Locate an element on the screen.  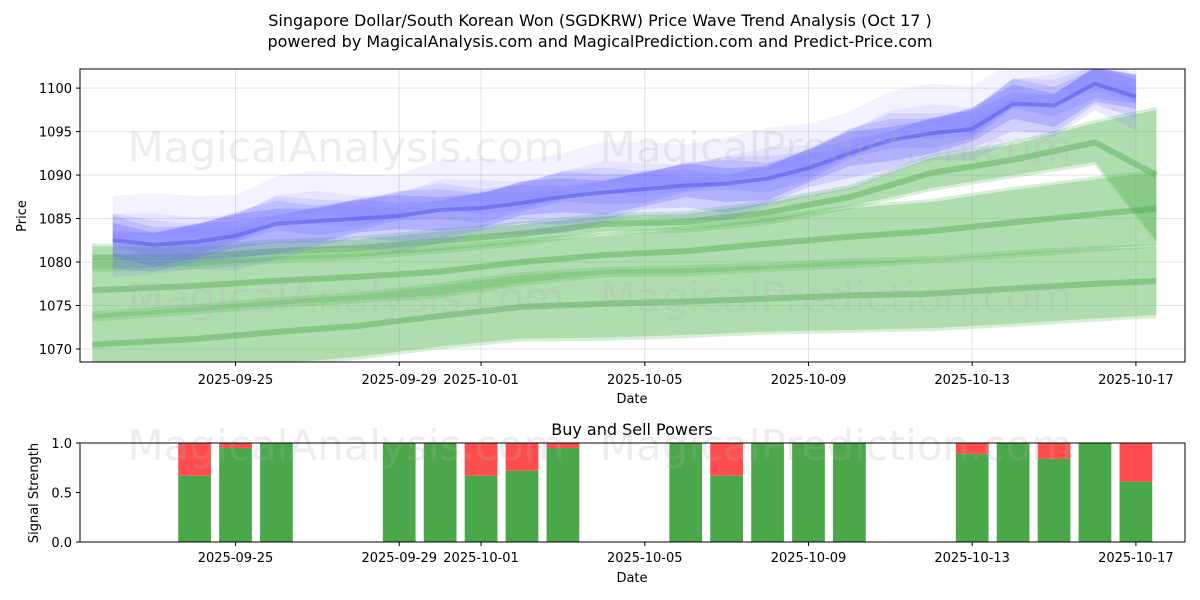
signal-x-tick-label: 2025-10-01 is located at coordinates (481, 558).